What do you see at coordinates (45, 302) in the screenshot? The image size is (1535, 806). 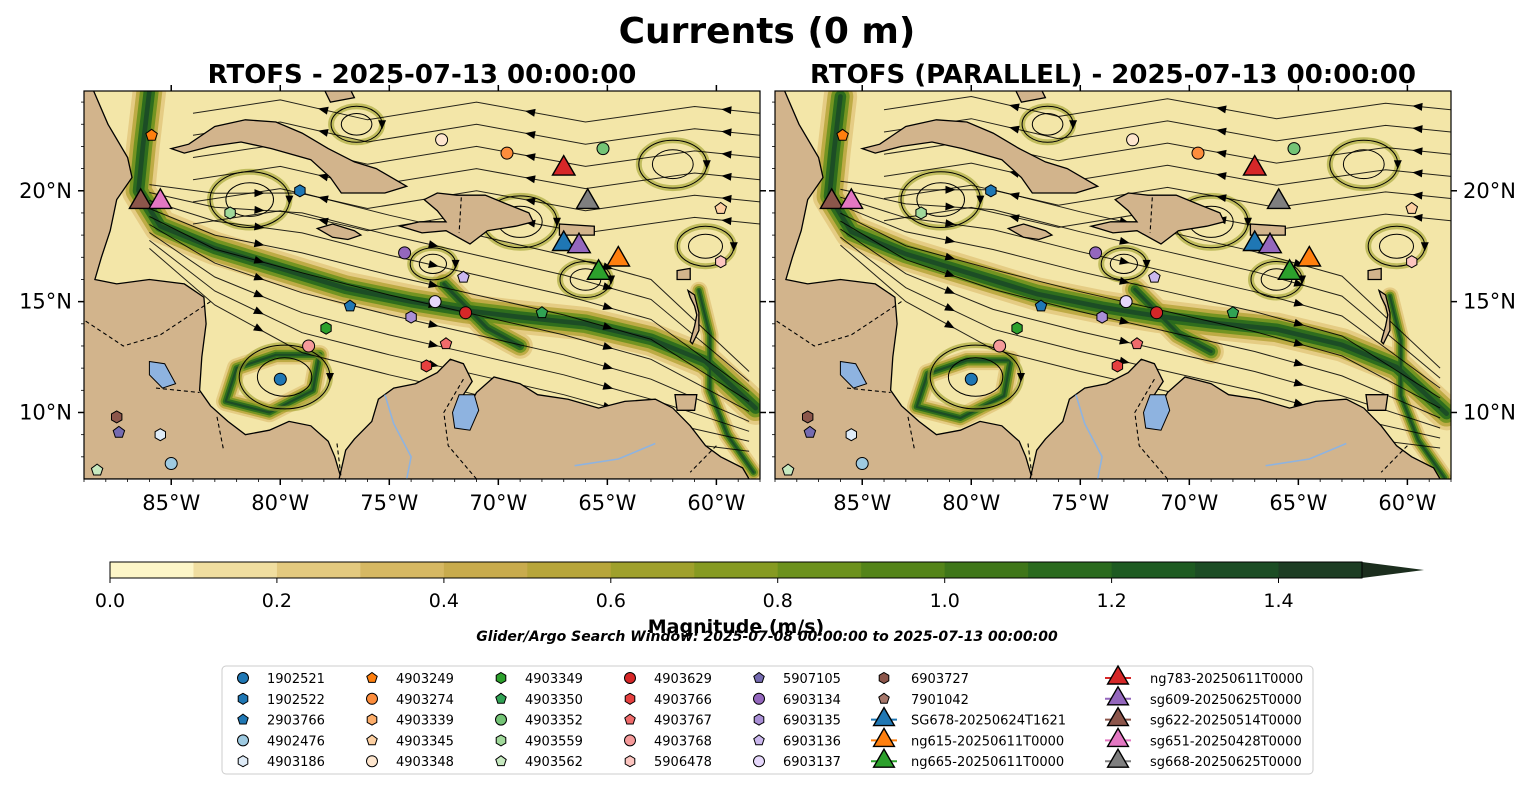 I see `lat-tick-label: 15°N` at bounding box center [45, 302].